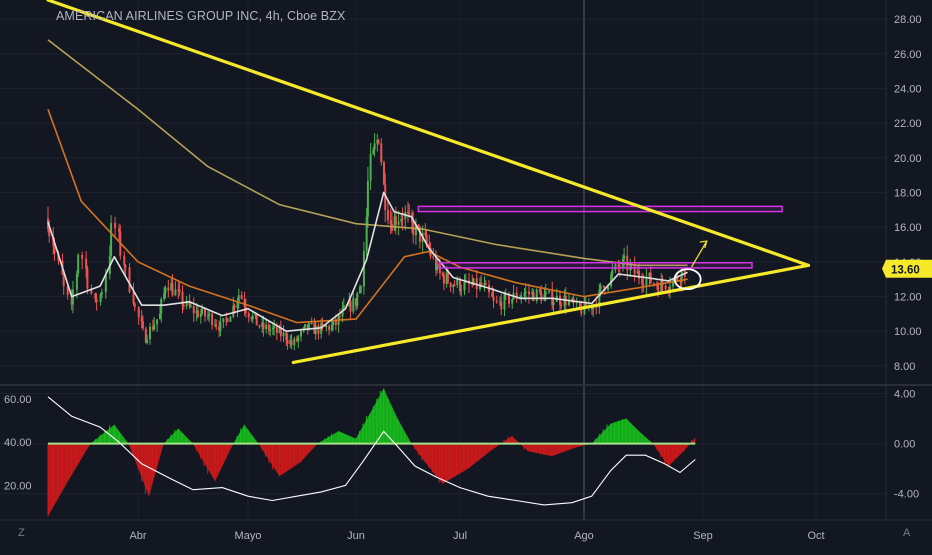  What do you see at coordinates (460, 536) in the screenshot?
I see `x-tick-label: Jul` at bounding box center [460, 536].